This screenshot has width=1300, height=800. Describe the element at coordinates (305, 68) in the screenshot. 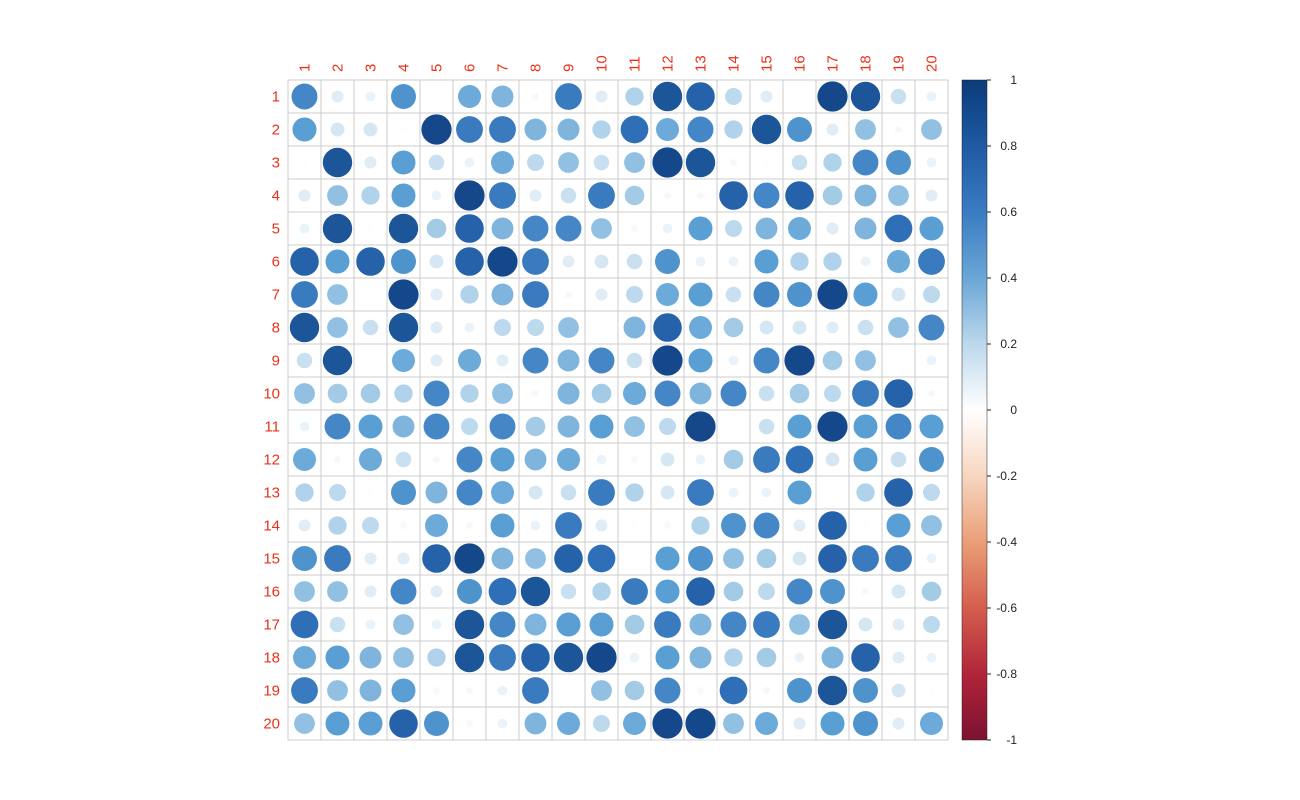

I see `column-label: 1` at that location.